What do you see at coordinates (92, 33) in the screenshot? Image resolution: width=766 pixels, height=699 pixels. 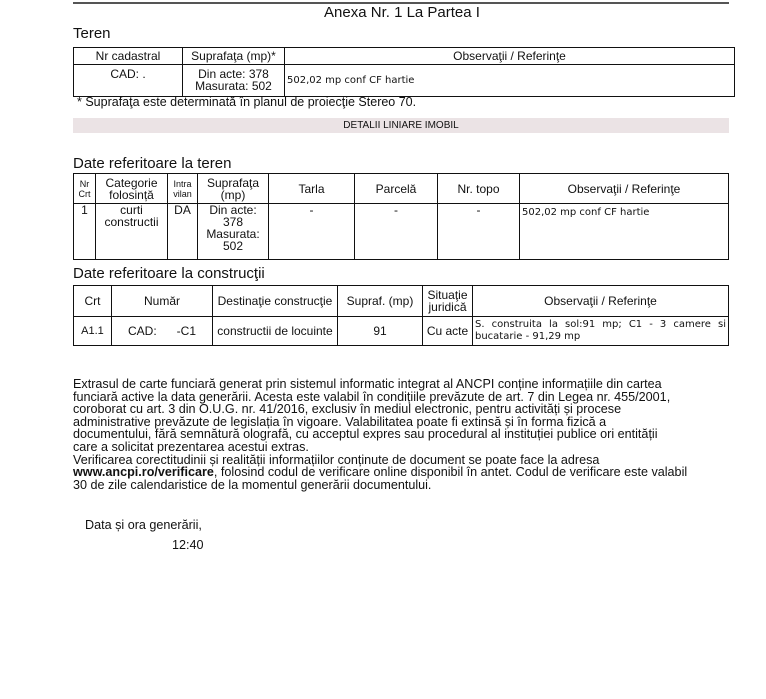 I see `teren-heading: Teren` at bounding box center [92, 33].